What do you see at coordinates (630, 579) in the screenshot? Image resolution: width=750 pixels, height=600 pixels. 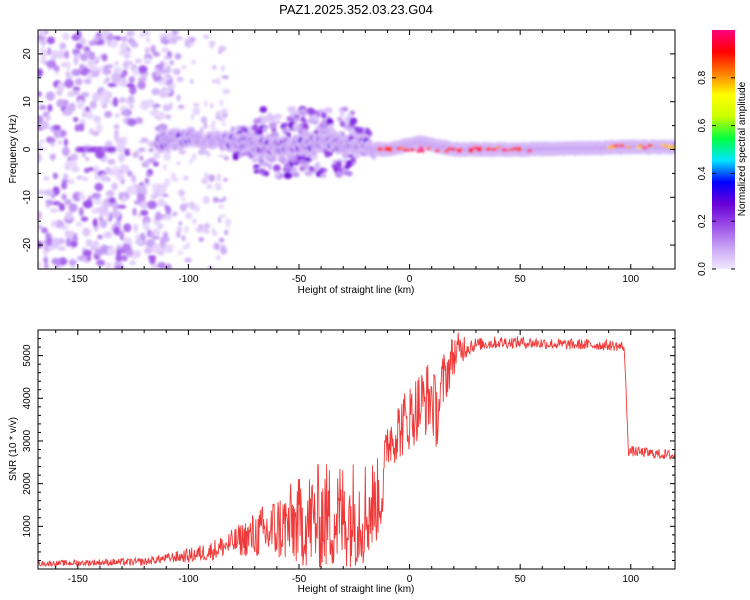 I see `x-tick-label: 100` at bounding box center [630, 579].